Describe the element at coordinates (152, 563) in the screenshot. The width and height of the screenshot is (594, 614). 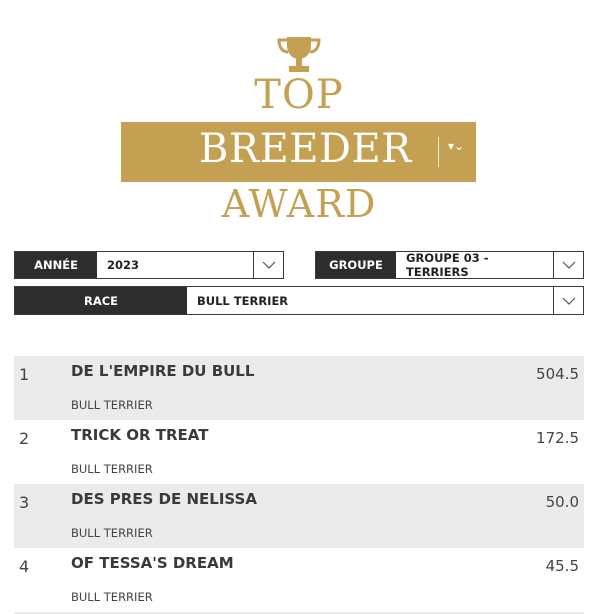
I see `breeder-name: OF TESSA'S DREAM` at that location.